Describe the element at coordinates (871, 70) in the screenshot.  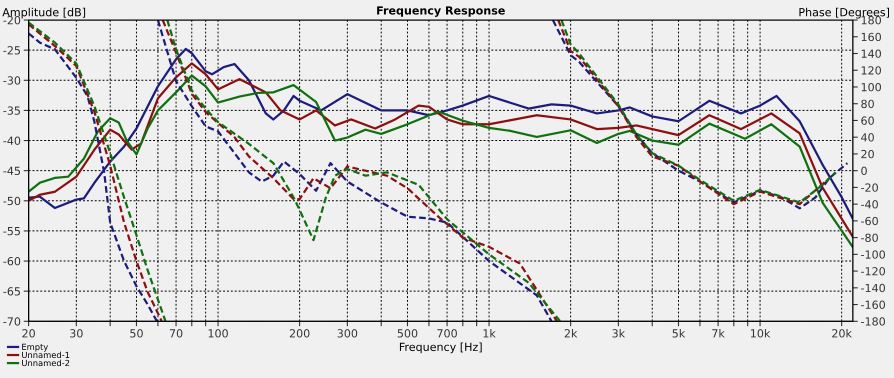
I see `y2-tick-label: 120` at that location.